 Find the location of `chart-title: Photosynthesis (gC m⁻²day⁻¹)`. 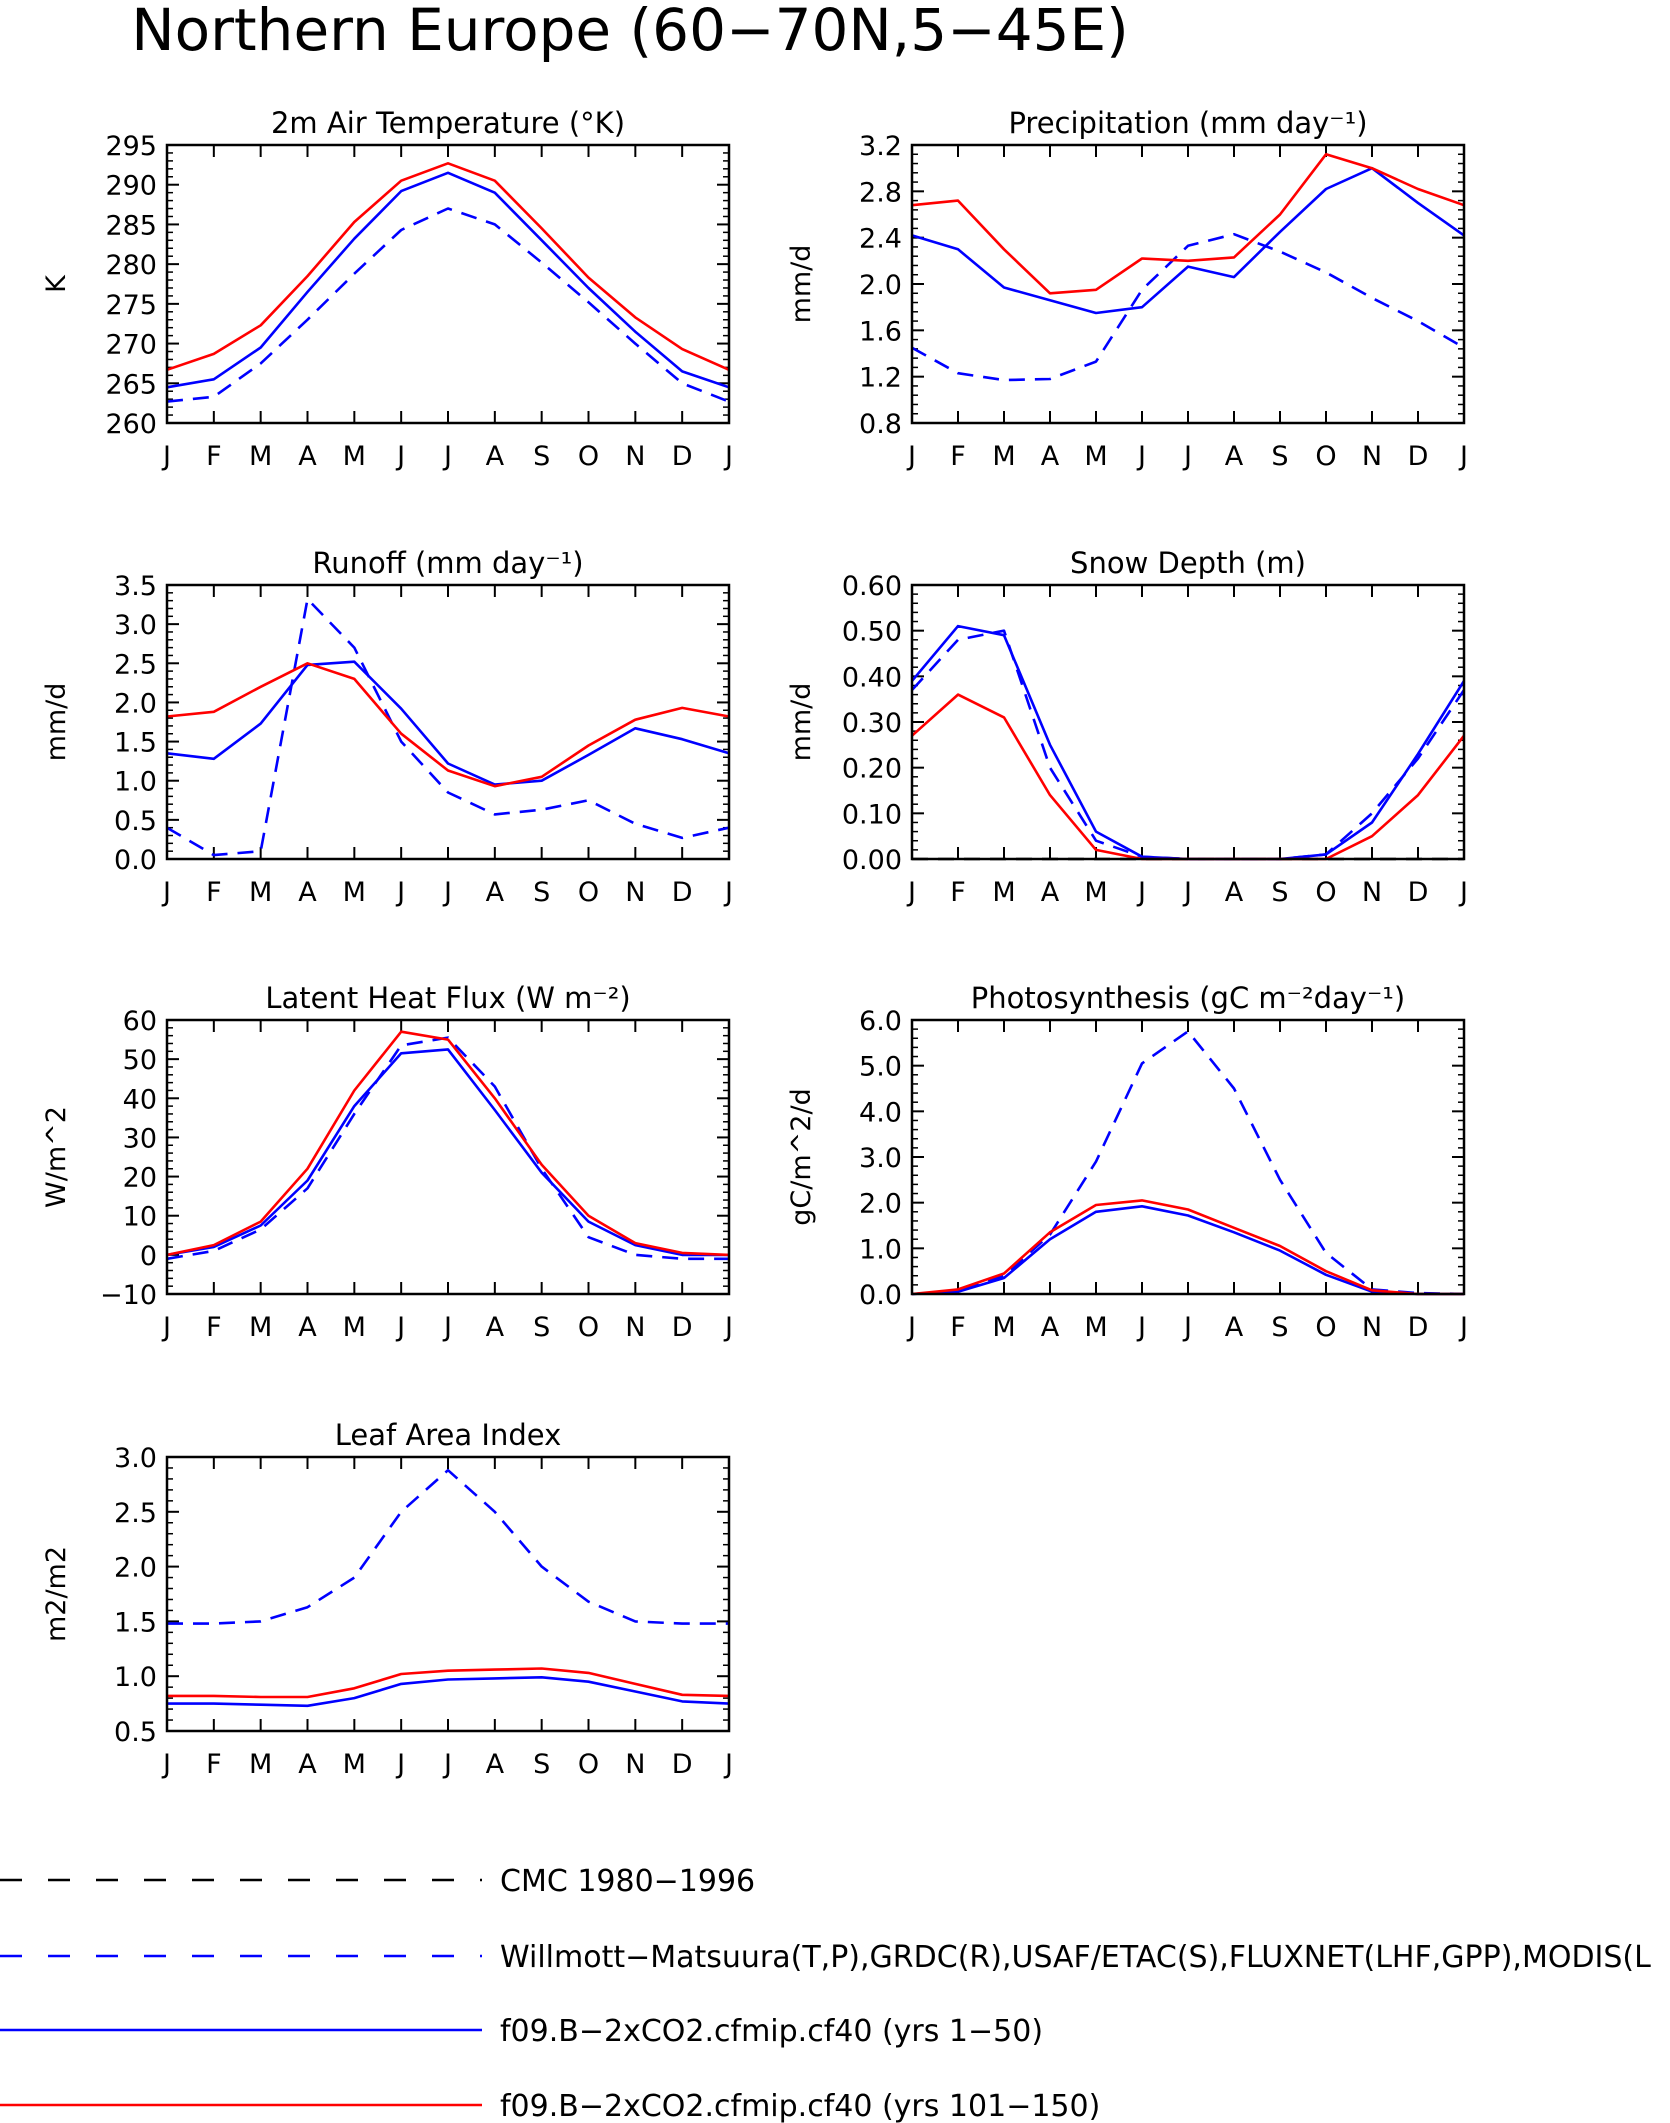

chart-title: Photosynthesis (gC m⁻²day⁻¹) is located at coordinates (1188, 998).